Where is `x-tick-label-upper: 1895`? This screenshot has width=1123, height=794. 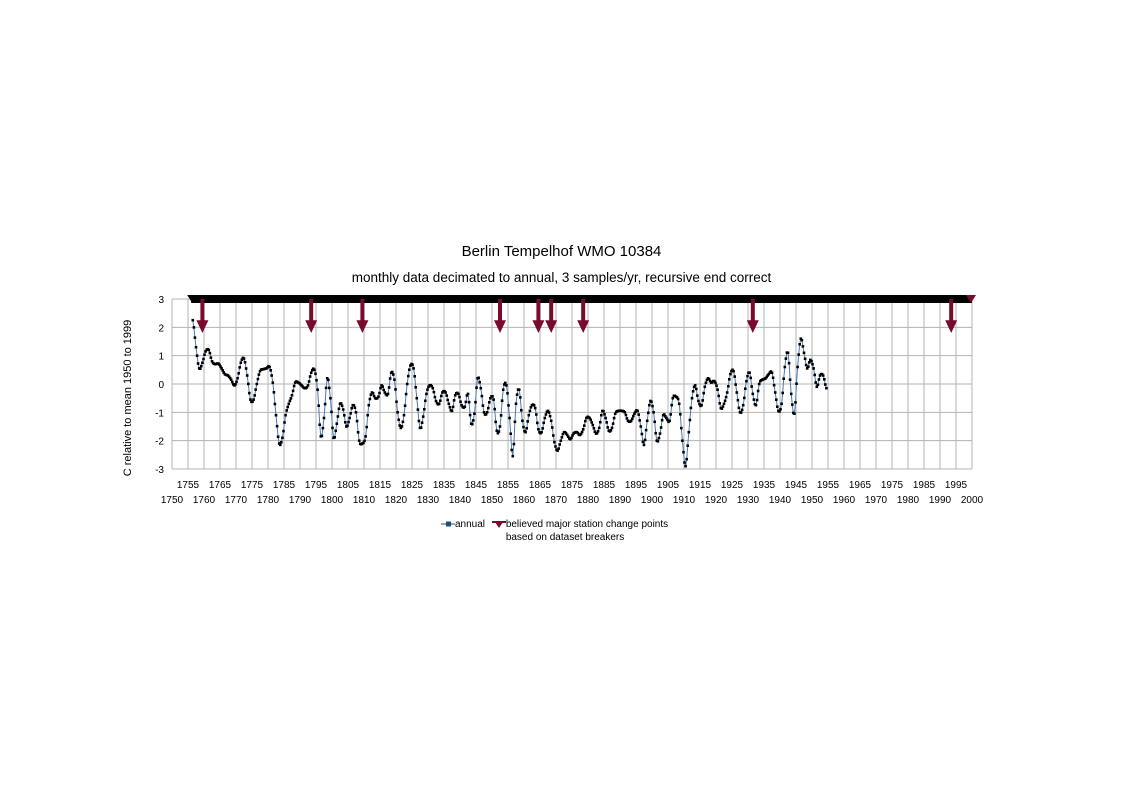
x-tick-label-upper: 1895 is located at coordinates (636, 485).